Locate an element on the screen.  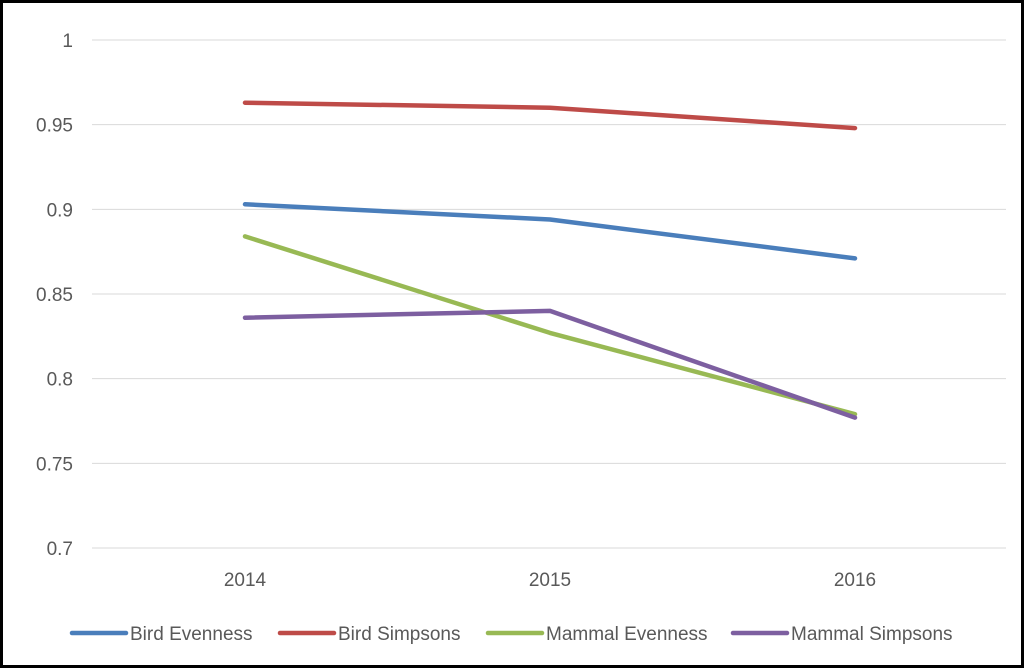
x-tick-label: 2014 is located at coordinates (245, 580).